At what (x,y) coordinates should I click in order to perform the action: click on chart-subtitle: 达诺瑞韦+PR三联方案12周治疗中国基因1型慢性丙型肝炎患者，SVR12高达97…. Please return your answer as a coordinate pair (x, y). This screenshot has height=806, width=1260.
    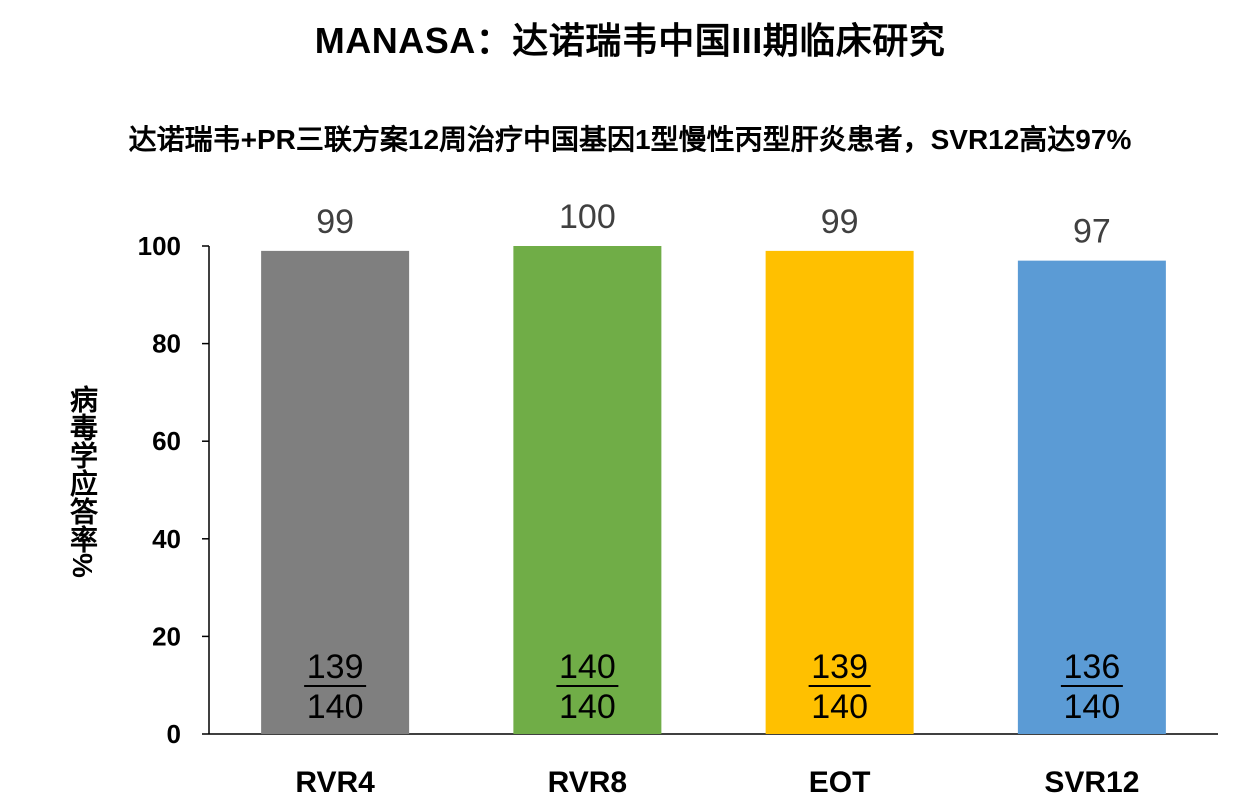
    Looking at the image, I should click on (630, 139).